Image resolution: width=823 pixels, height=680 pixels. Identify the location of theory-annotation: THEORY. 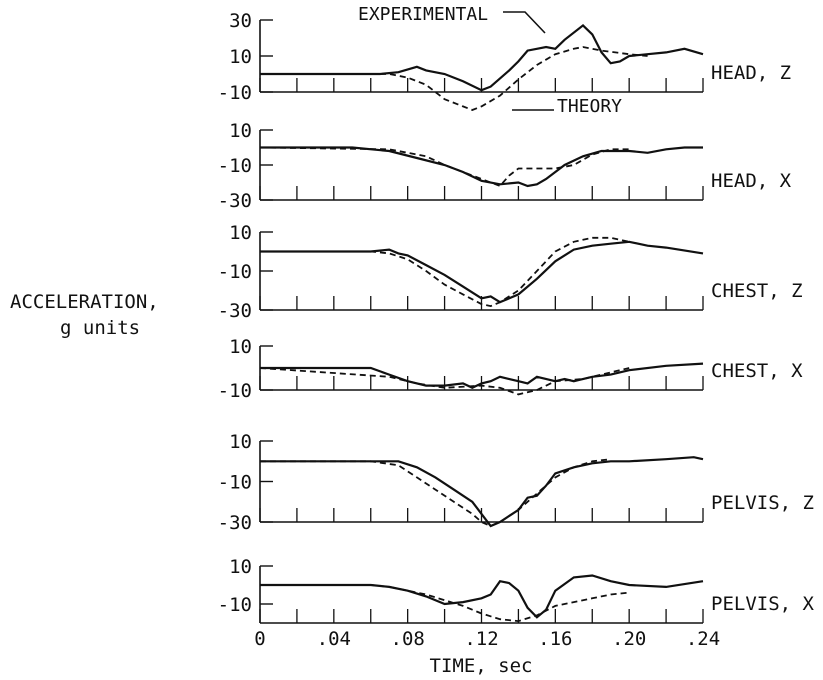
(589, 106).